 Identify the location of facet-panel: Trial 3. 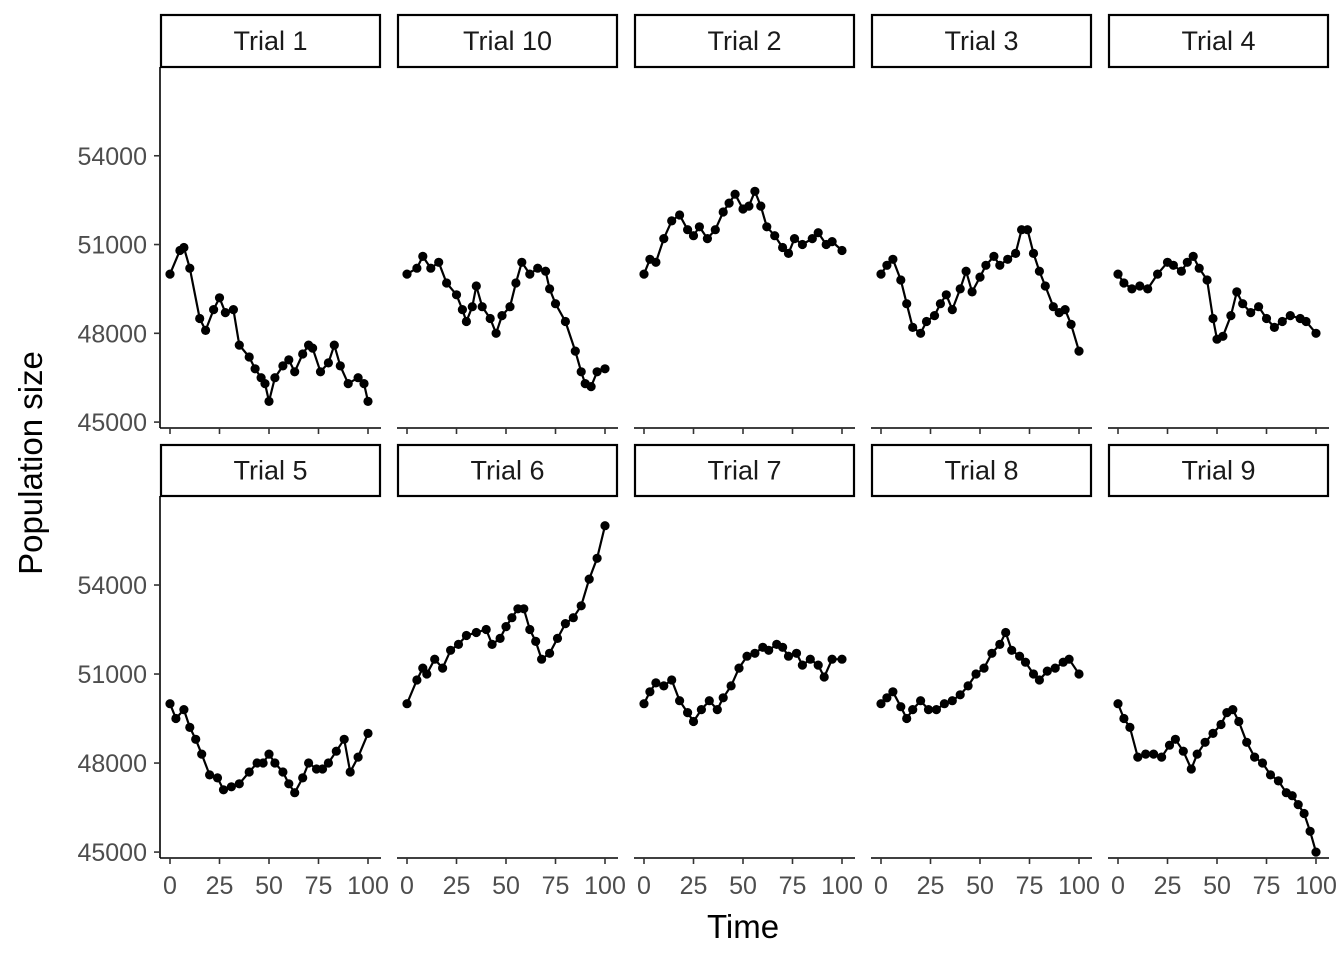
(981, 223).